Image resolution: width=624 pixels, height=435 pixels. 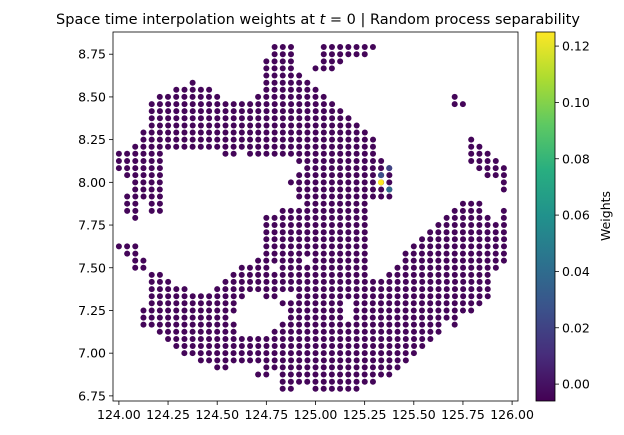 What do you see at coordinates (576, 46) in the screenshot?
I see `colorbar-tick-label: 0.12` at bounding box center [576, 46].